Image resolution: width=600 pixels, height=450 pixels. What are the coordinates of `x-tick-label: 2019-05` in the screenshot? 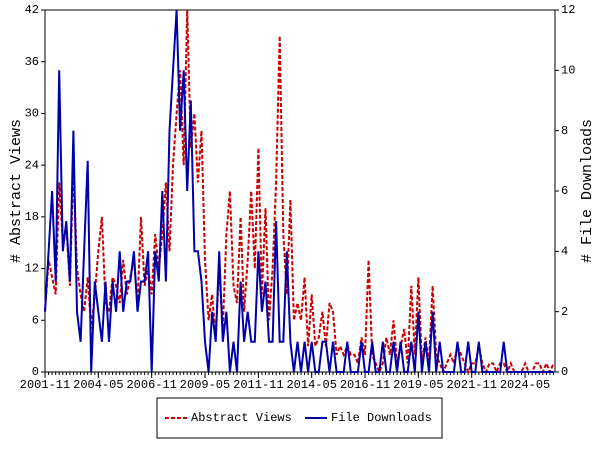 It's located at (418, 385).